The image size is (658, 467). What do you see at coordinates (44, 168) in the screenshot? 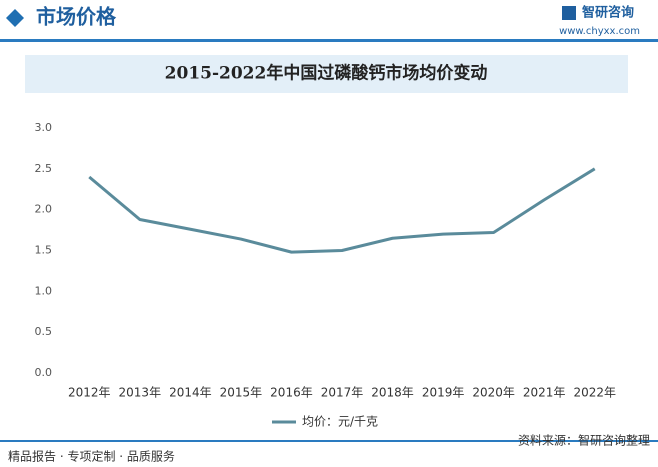
I see `y-tick-label: 2.5` at bounding box center [44, 168].